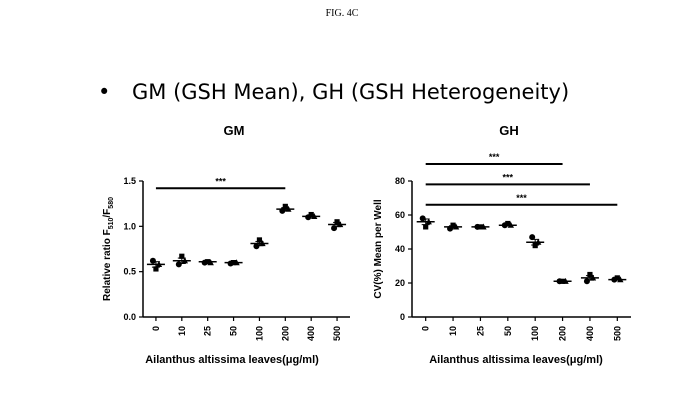 This screenshot has width=684, height=409. I want to click on headline-text: GM (GSH Mean), GH (GSH Heterogeneity), so click(351, 92).